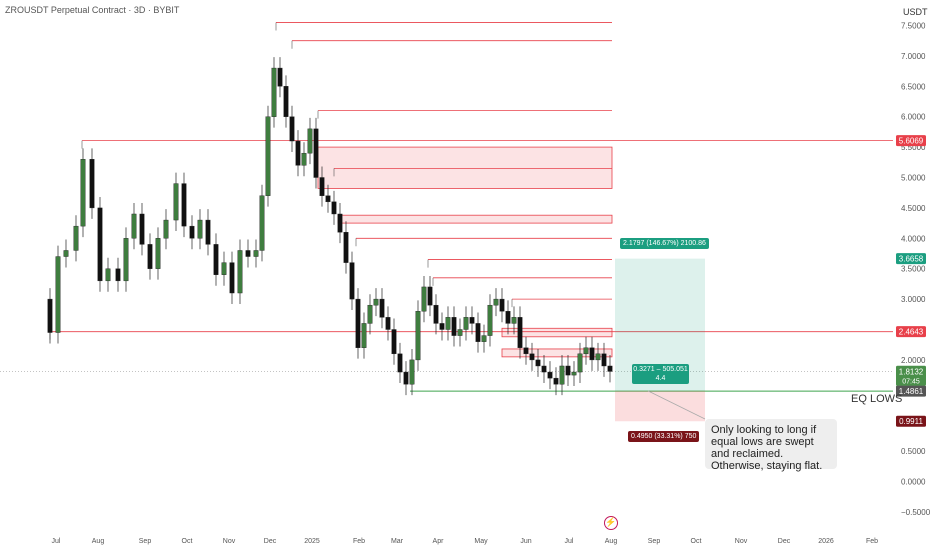 This screenshot has height=555, width=932. What do you see at coordinates (660, 369) in the screenshot?
I see `entry-label-text: 0.3271 – 505.051` at bounding box center [660, 369].